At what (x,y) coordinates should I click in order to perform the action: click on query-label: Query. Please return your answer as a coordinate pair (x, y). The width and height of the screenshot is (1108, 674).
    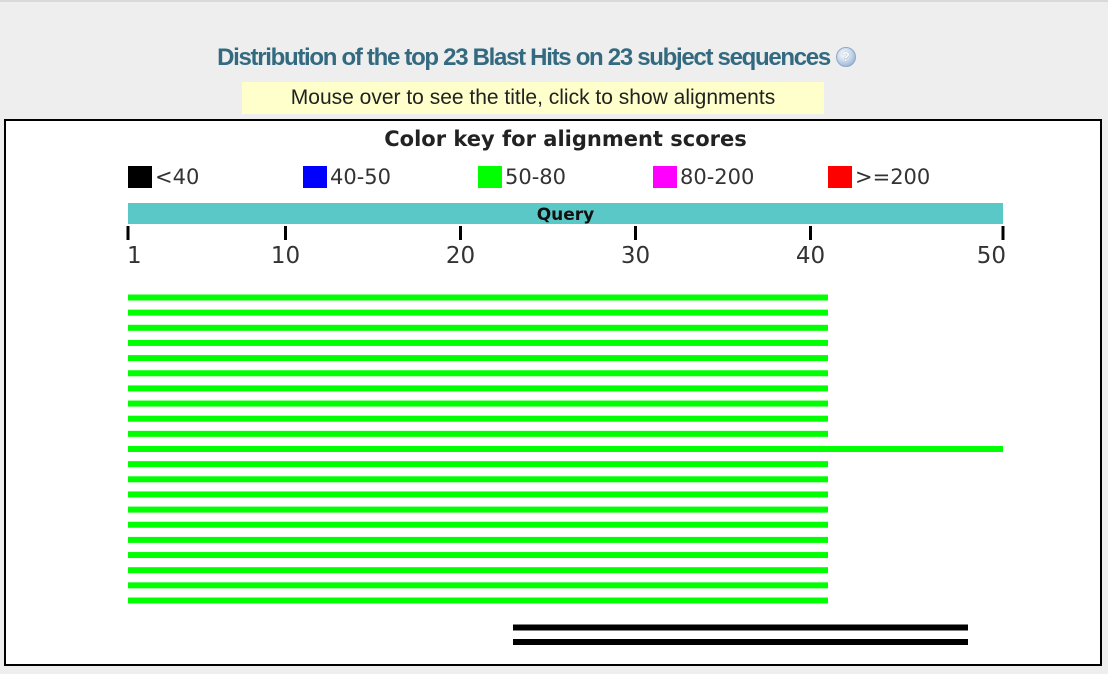
    Looking at the image, I should click on (566, 215).